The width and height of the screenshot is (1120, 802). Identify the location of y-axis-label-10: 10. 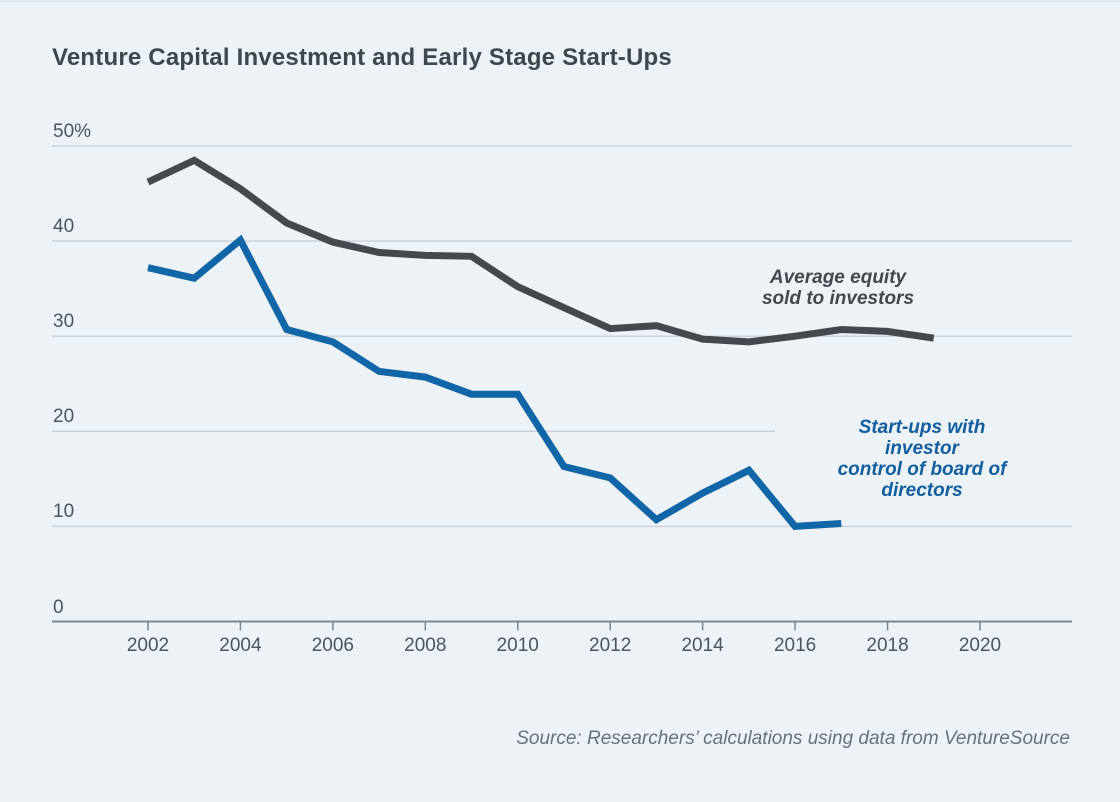
(64, 512).